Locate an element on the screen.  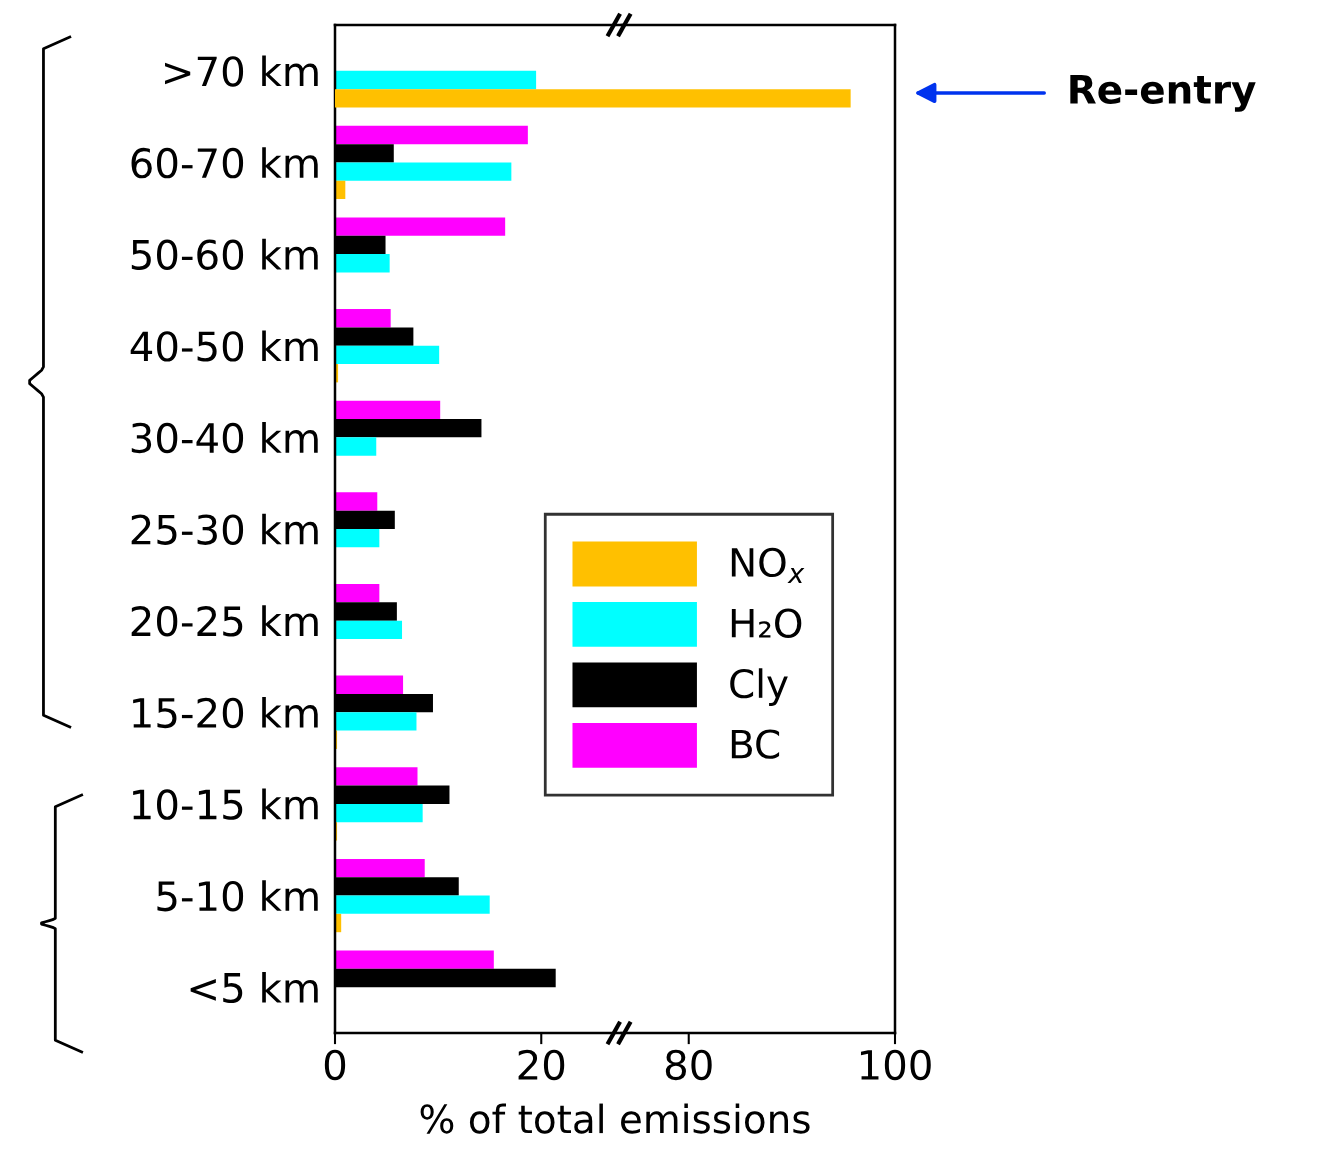
x-tick-label: 100 is located at coordinates (895, 1065).